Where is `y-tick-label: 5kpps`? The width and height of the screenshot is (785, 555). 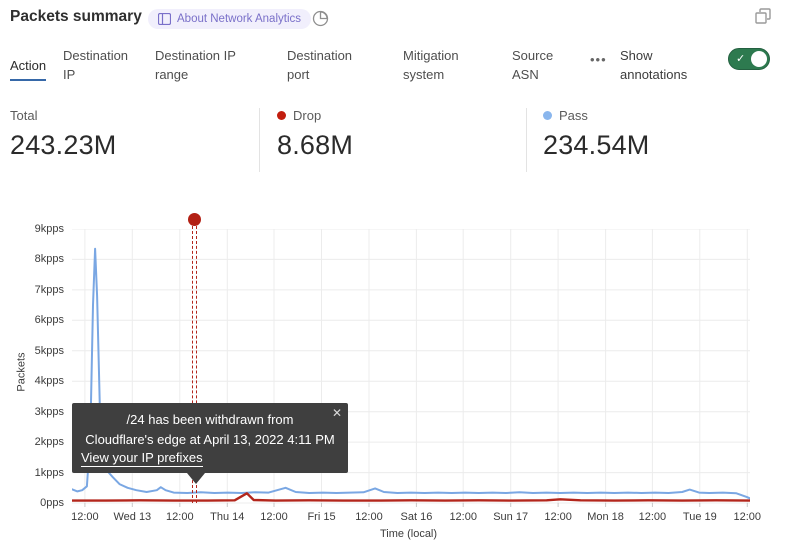 y-tick-label: 5kpps is located at coordinates (49, 350).